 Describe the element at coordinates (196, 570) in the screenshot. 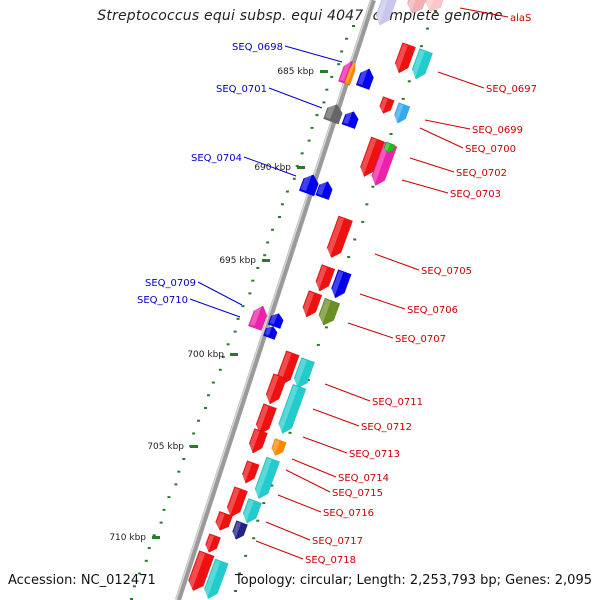

I see `gene-arrow-red-shine` at that location.